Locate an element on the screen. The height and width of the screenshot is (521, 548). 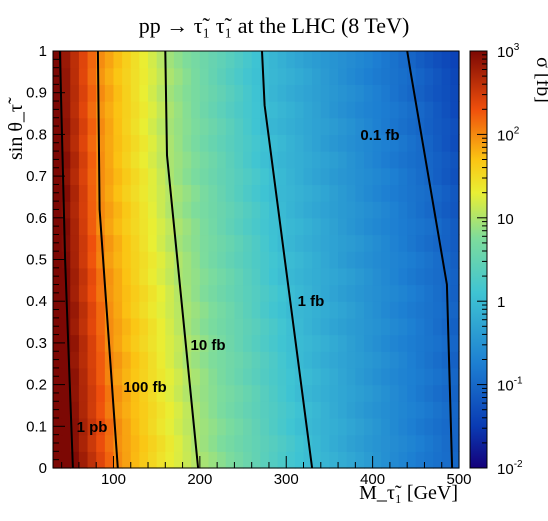
contour-line is located at coordinates (430, 259).